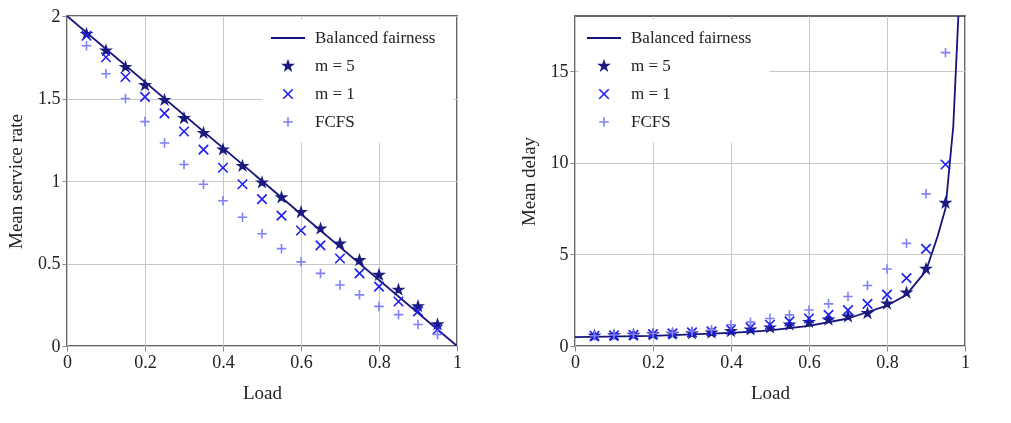  I want to click on y-tick-label: 10, so click(559, 162).